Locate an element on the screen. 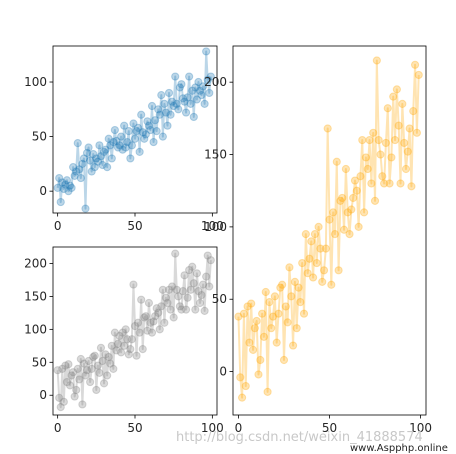 The height and width of the screenshot is (454, 456). y-tick-label: 0 is located at coordinates (43, 395).